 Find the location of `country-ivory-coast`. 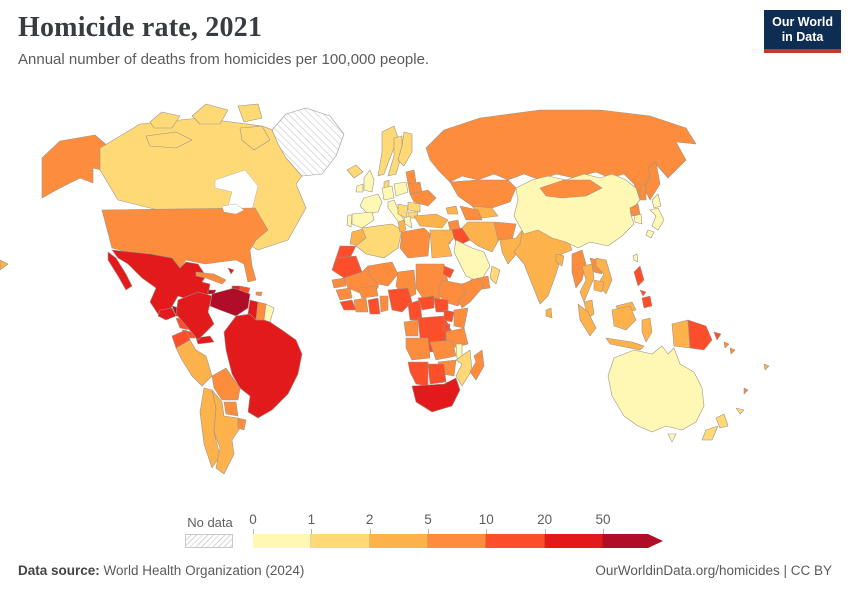

country-ivory-coast is located at coordinates (361, 305).